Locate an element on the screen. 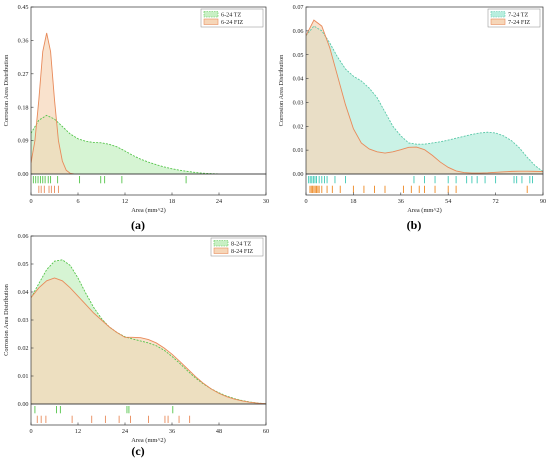 The height and width of the screenshot is (462, 550). y-tick-label: 0.18 is located at coordinates (23, 107).